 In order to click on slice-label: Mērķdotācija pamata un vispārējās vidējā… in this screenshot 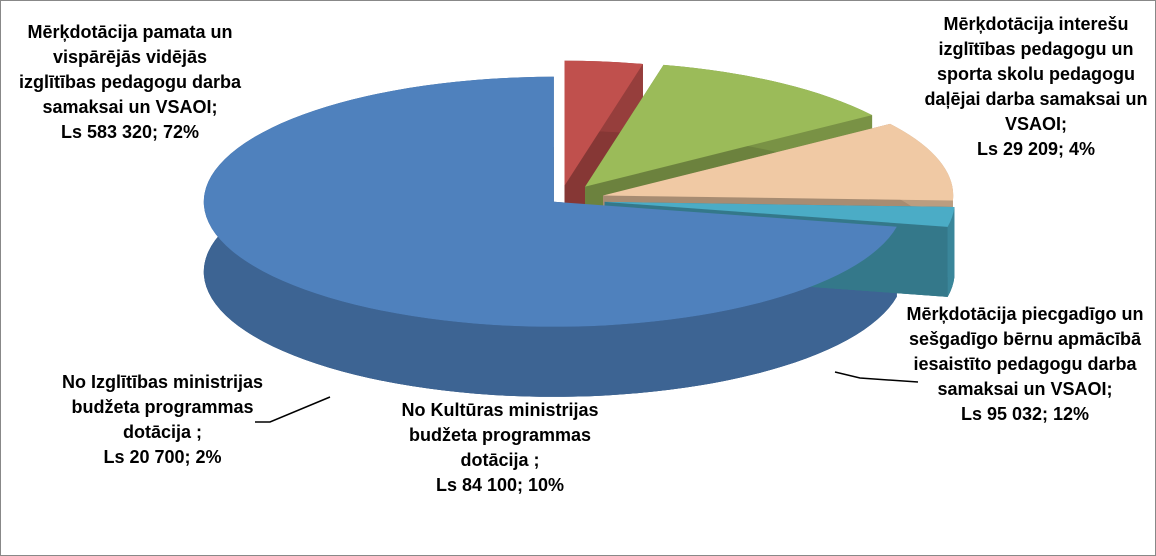, I will do `click(130, 82)`.